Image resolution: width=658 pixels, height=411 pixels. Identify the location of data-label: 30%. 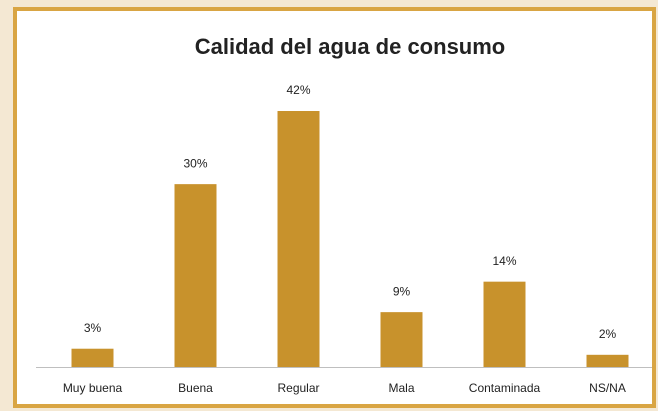
(195, 163).